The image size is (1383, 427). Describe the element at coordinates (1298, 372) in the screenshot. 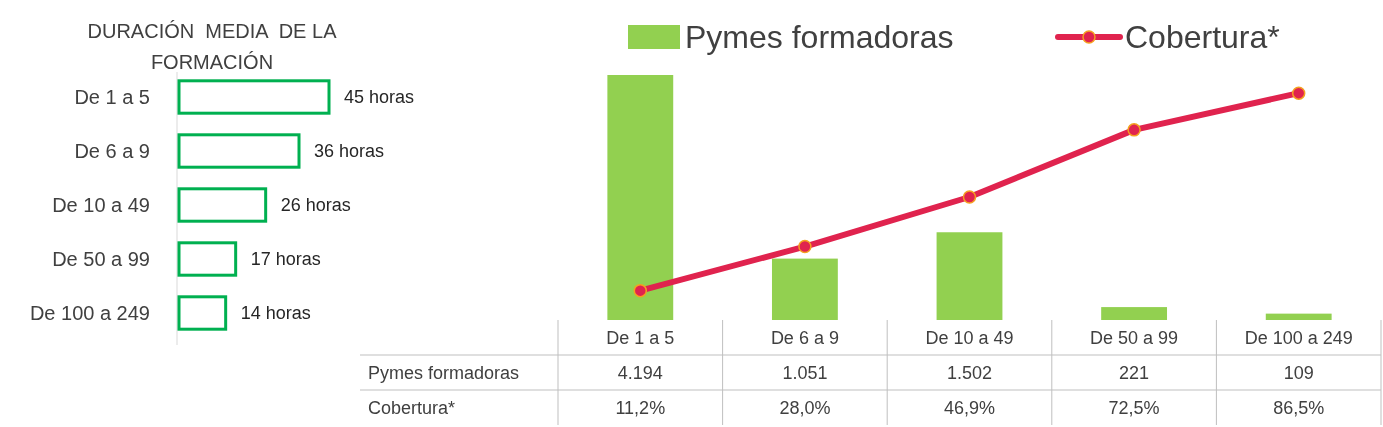

I see `data-label: 109` at that location.